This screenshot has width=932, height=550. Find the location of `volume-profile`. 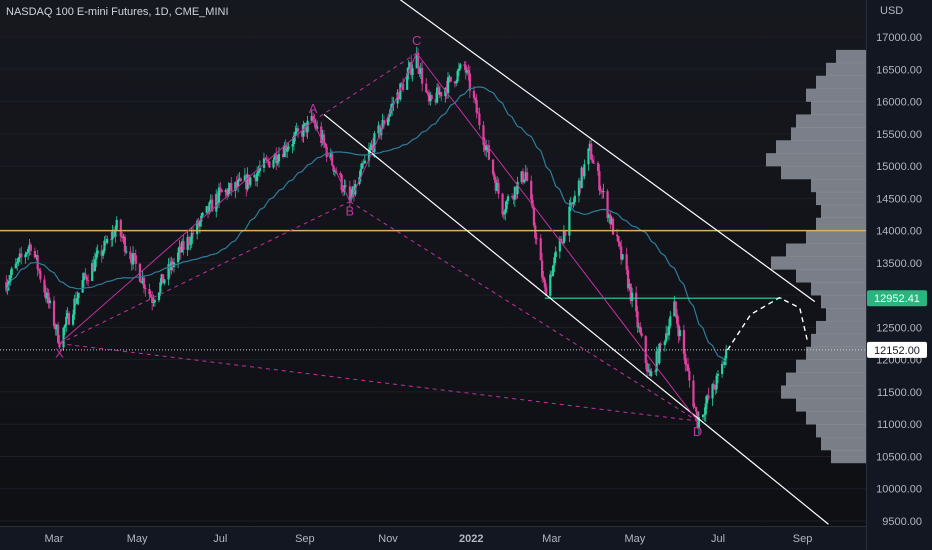

volume-profile is located at coordinates (816, 256).